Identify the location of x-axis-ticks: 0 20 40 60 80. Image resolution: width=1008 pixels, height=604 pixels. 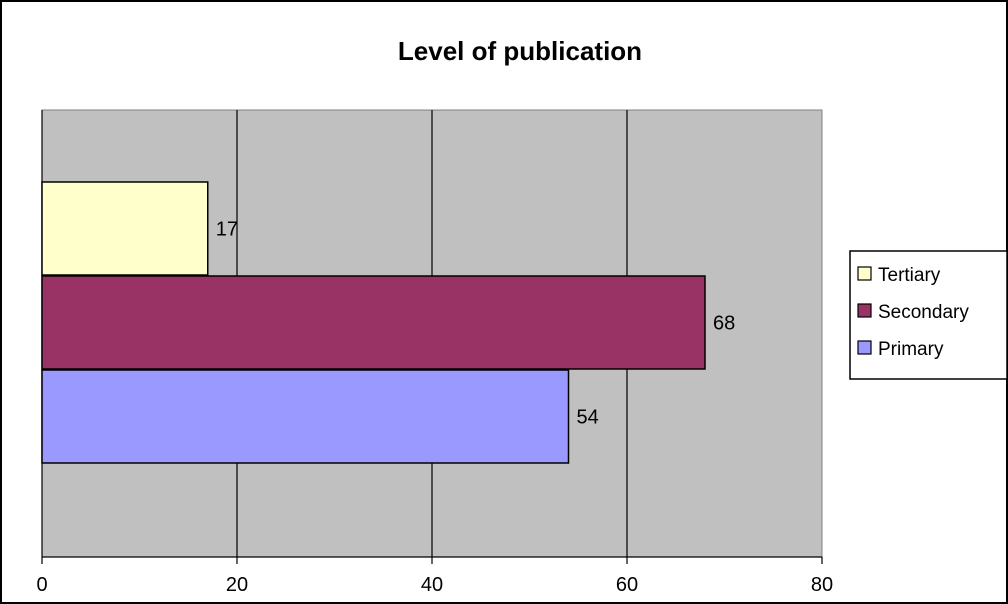
(434, 576).